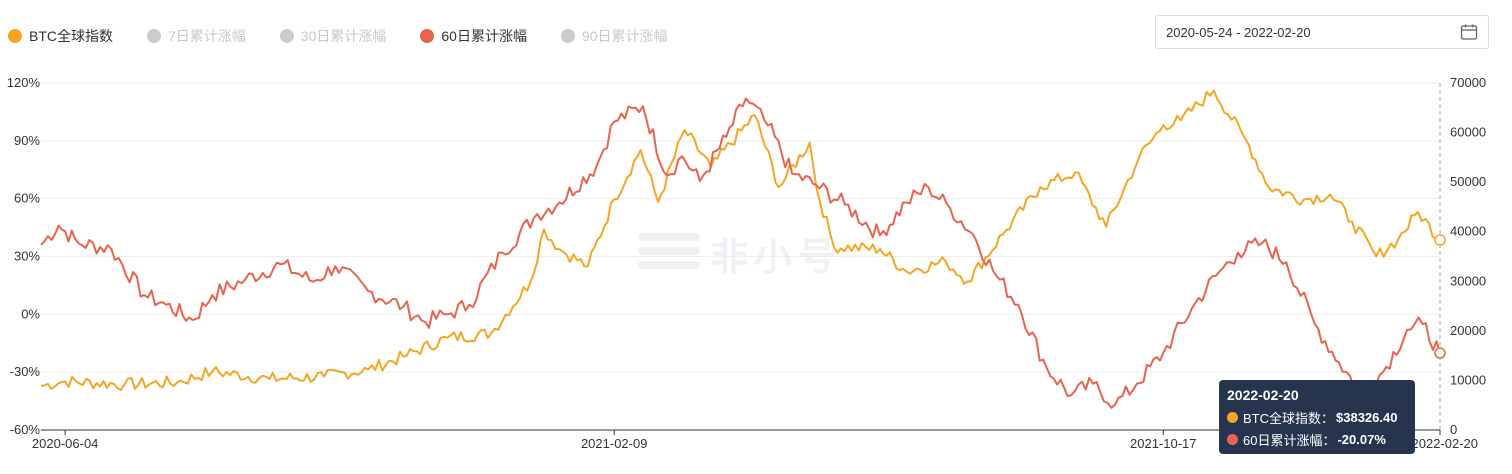 The height and width of the screenshot is (474, 1512). I want to click on legend-label: 90日累计涨幅, so click(624, 36).